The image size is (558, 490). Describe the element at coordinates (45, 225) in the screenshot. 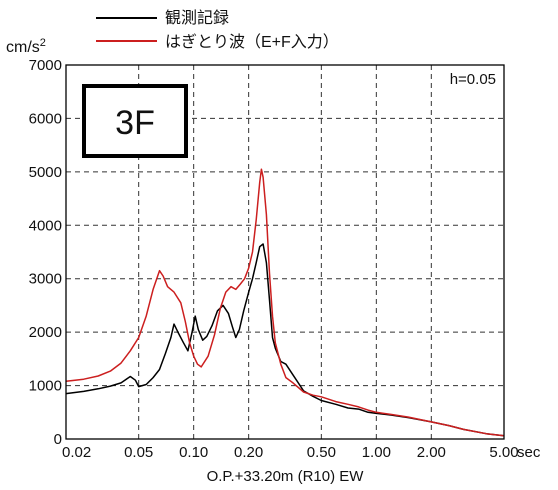

I see `y-tick-label: 4000` at that location.